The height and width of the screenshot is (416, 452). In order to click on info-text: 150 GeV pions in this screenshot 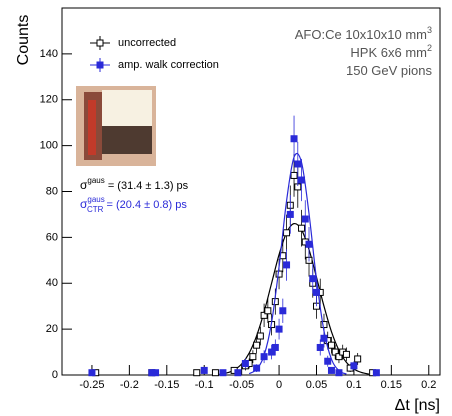, I will do `click(389, 70)`.